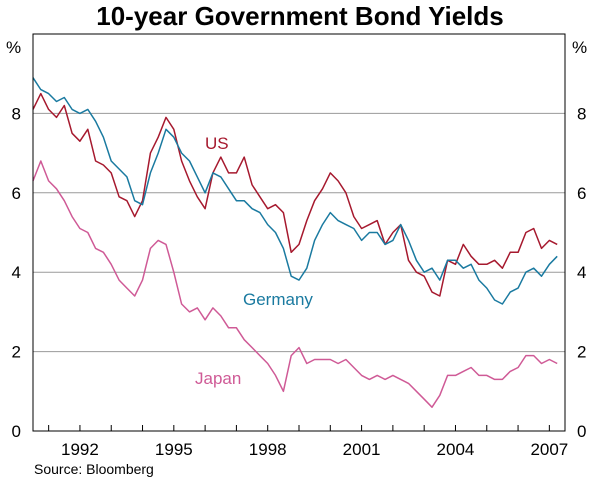  Describe the element at coordinates (581, 272) in the screenshot. I see `y-tick-right-4: 4` at that location.